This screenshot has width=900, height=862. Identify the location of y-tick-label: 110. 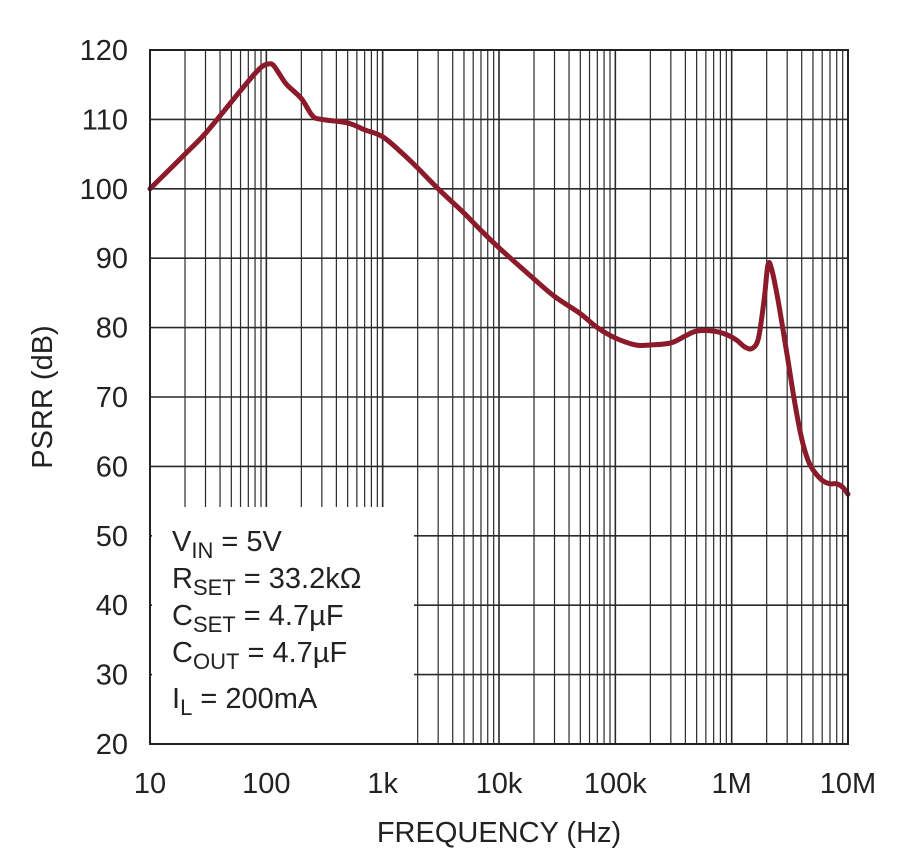
(105, 120).